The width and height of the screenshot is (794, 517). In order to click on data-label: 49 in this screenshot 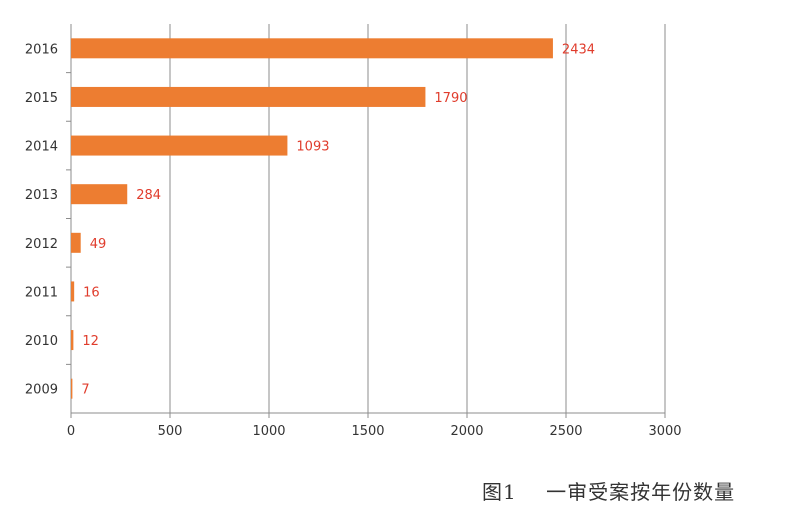, I will do `click(98, 244)`.